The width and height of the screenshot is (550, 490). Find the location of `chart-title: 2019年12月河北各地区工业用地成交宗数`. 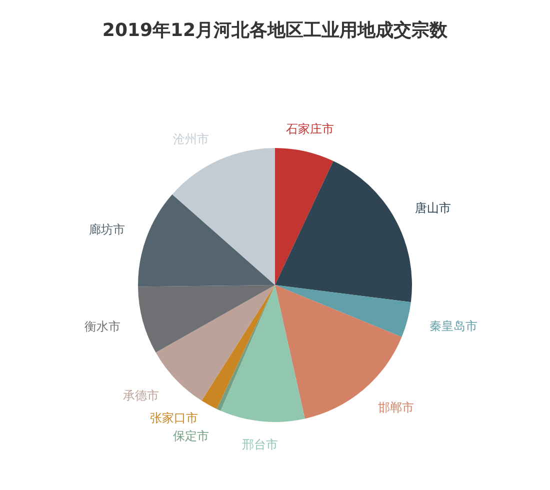

chart-title: 2019年12月河北各地区工业用地成交宗数 is located at coordinates (275, 30).